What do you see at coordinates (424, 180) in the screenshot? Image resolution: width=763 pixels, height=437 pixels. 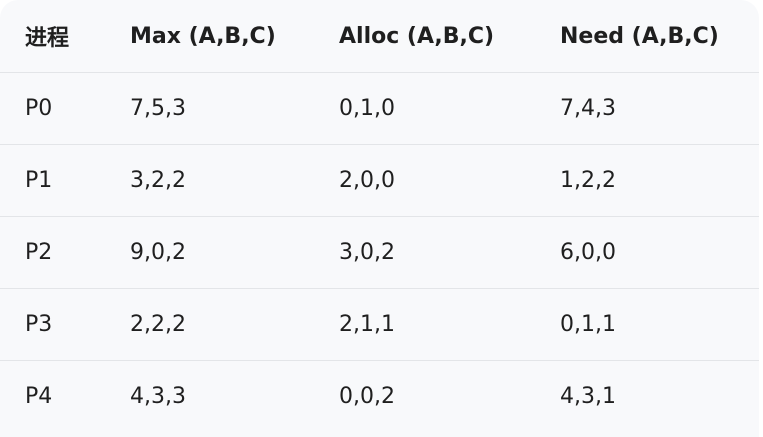 I see `cell-alloc: 2,0,0` at bounding box center [424, 180].